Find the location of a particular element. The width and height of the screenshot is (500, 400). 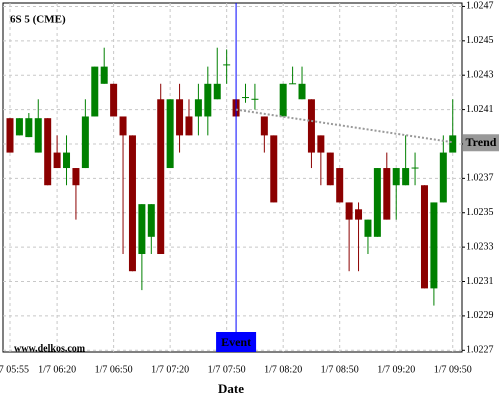

chart-title: 6S 5 (CME) is located at coordinates (38, 20).